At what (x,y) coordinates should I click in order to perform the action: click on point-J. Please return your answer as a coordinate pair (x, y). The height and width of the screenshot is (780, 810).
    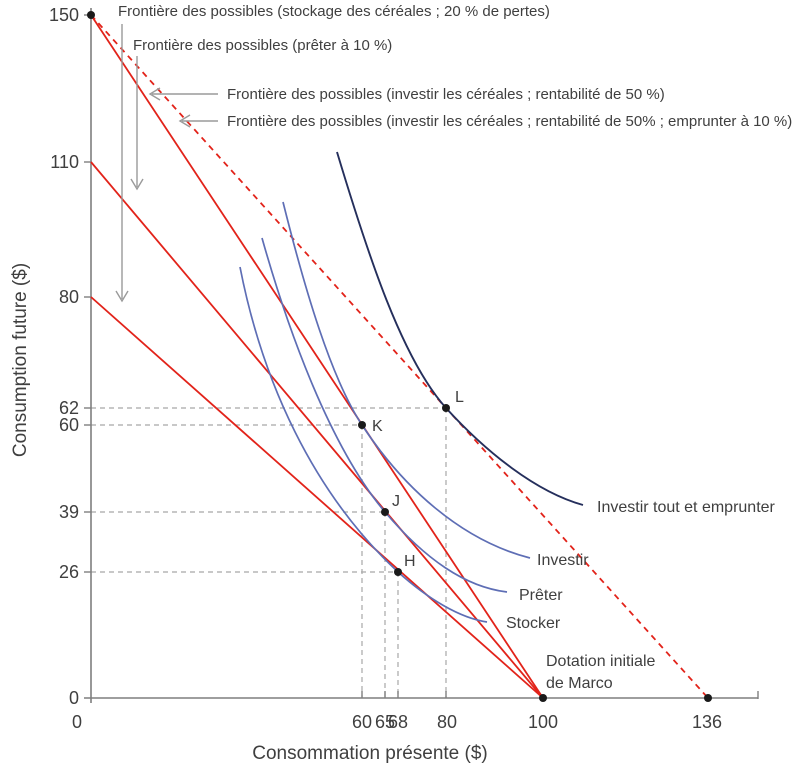
    Looking at the image, I should click on (385, 512).